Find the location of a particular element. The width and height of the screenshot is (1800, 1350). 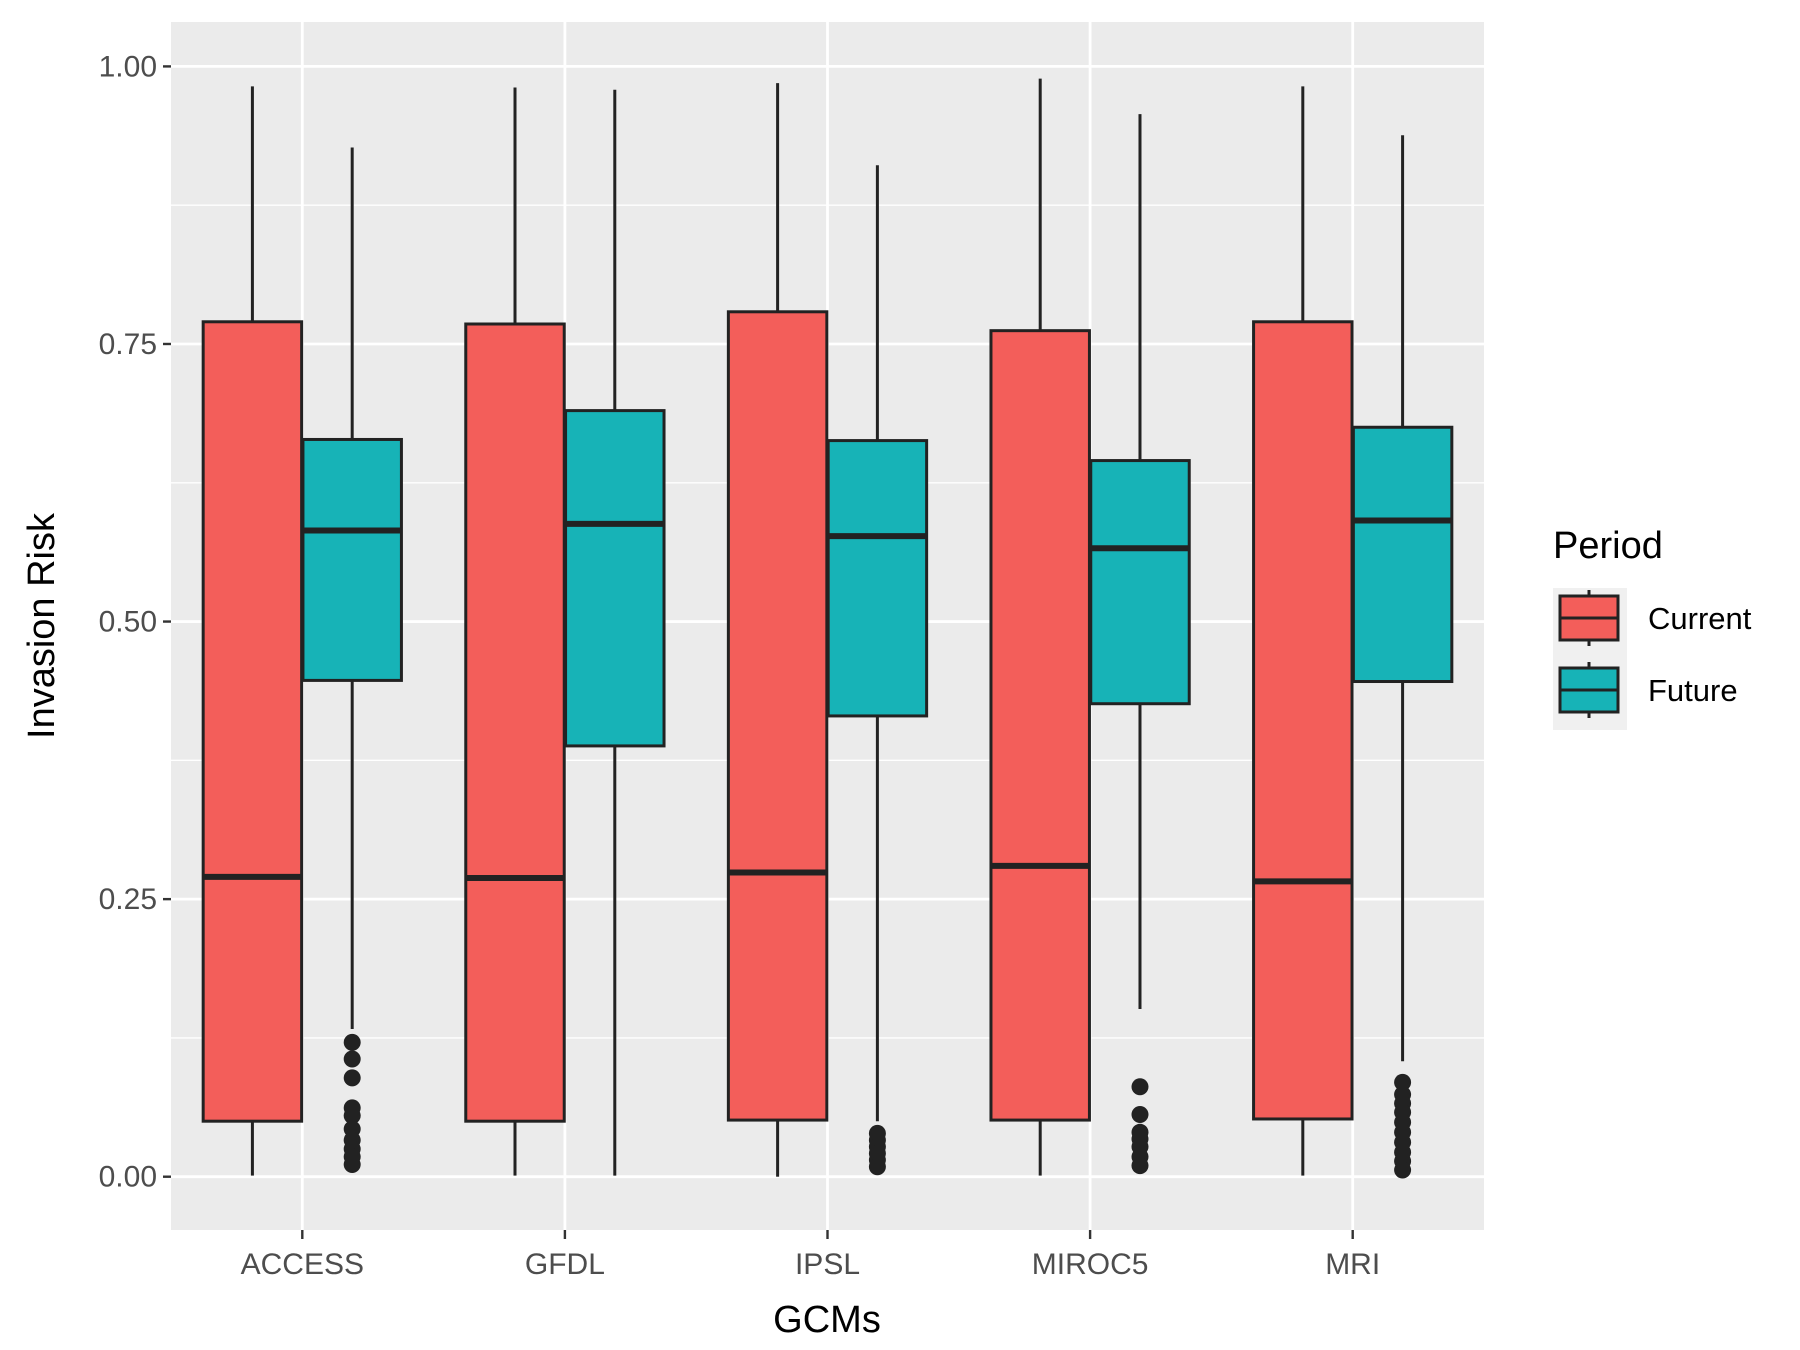

box-future-ipsl is located at coordinates (877, 670).